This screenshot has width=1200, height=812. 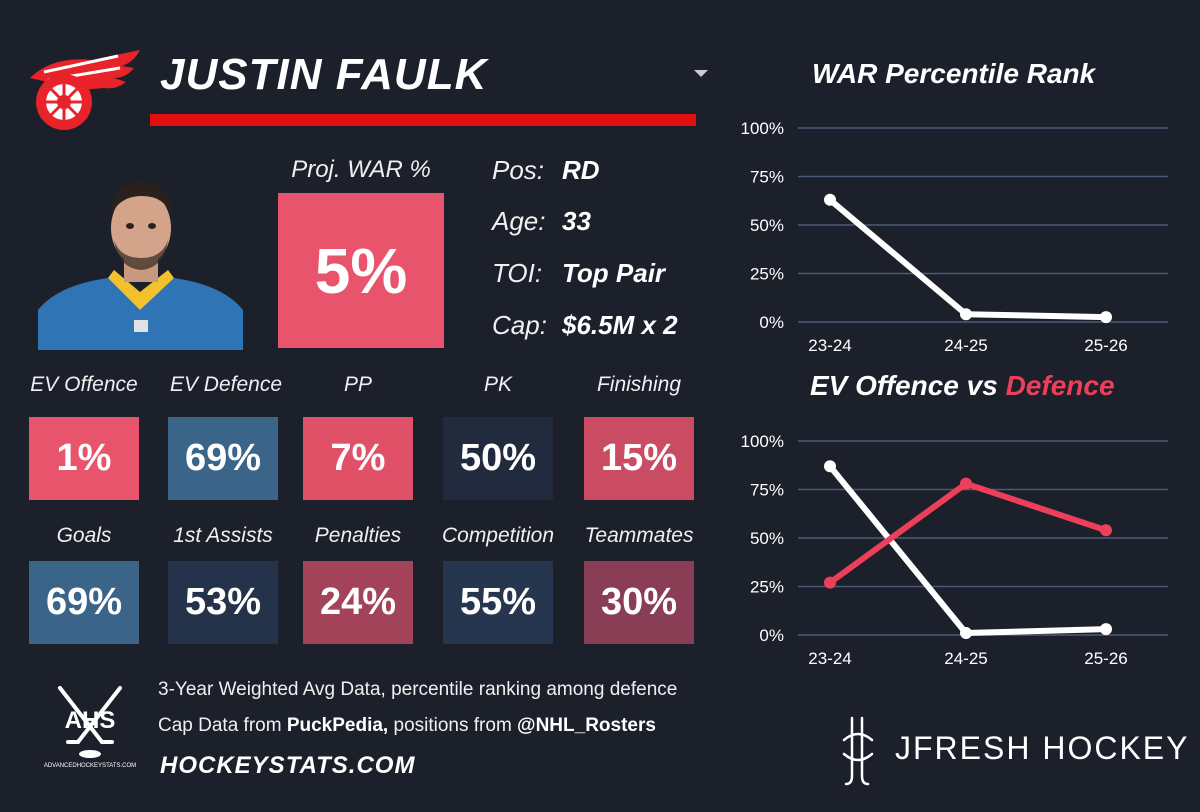 I want to click on toi-key: TOI:, so click(x=517, y=273).